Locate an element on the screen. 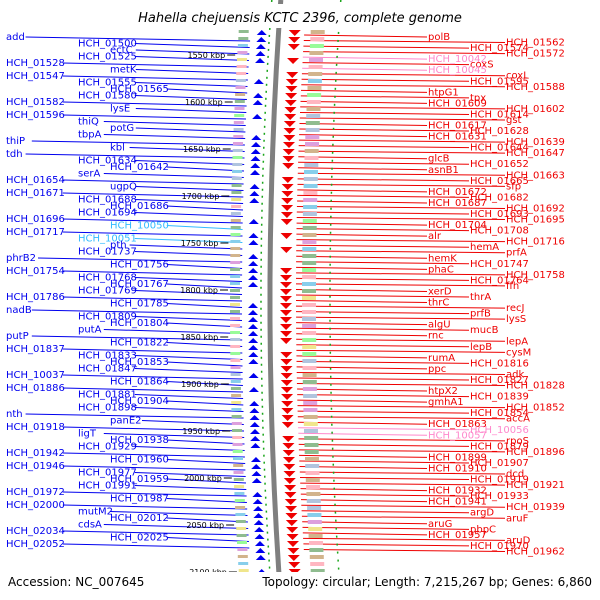 The height and width of the screenshot is (600, 600). minus-gene-label: phrB2 is located at coordinates (21, 258).